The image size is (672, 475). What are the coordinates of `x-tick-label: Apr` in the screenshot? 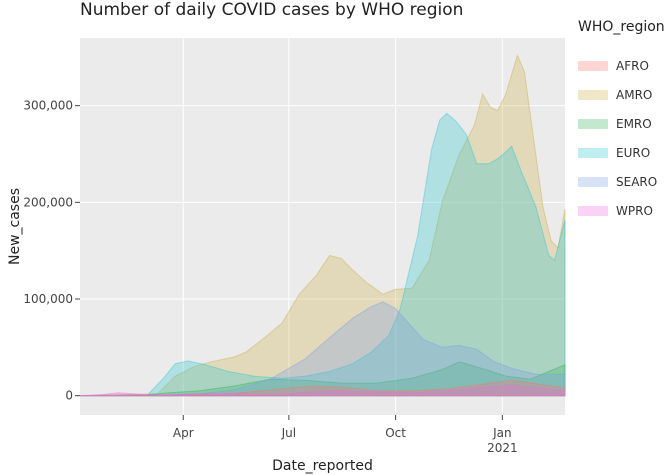 It's located at (183, 433).